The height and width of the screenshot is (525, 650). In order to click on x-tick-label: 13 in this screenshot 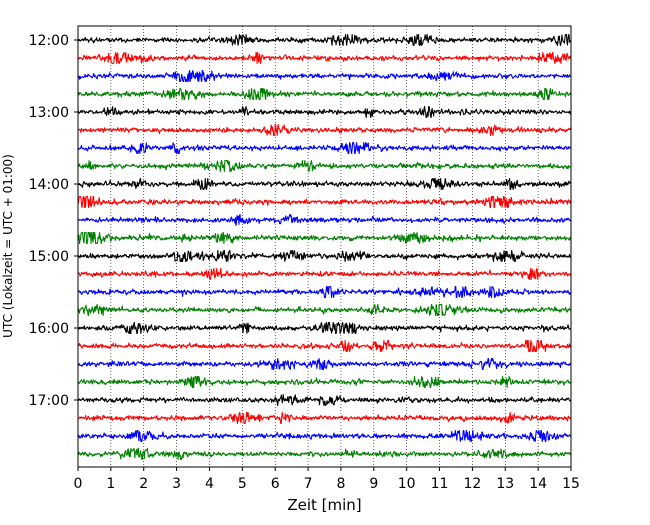, I will do `click(505, 484)`.